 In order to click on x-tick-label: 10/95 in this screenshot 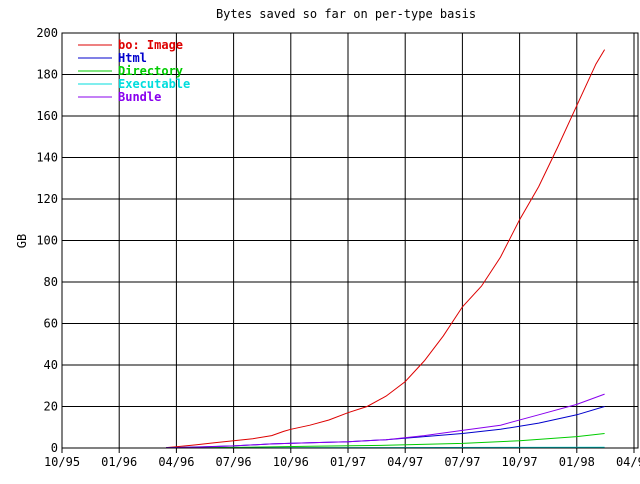, I will do `click(62, 462)`.